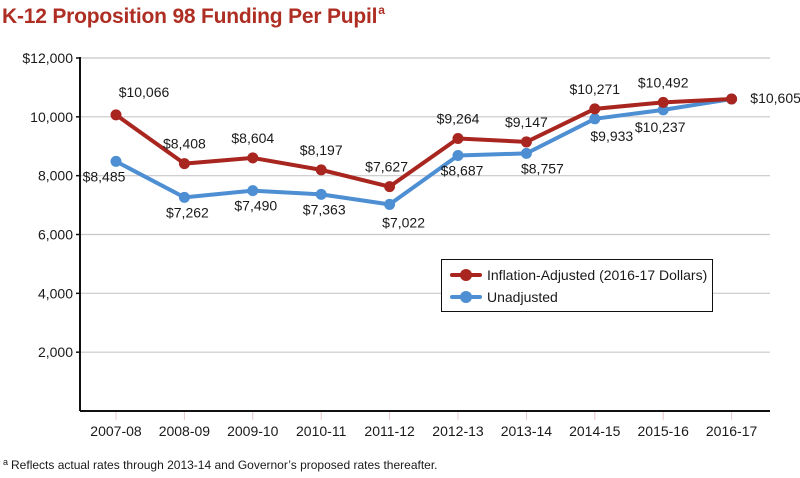 This screenshot has height=478, width=800. Describe the element at coordinates (104, 176) in the screenshot. I see `unadjusted-value-label: $8,485` at that location.